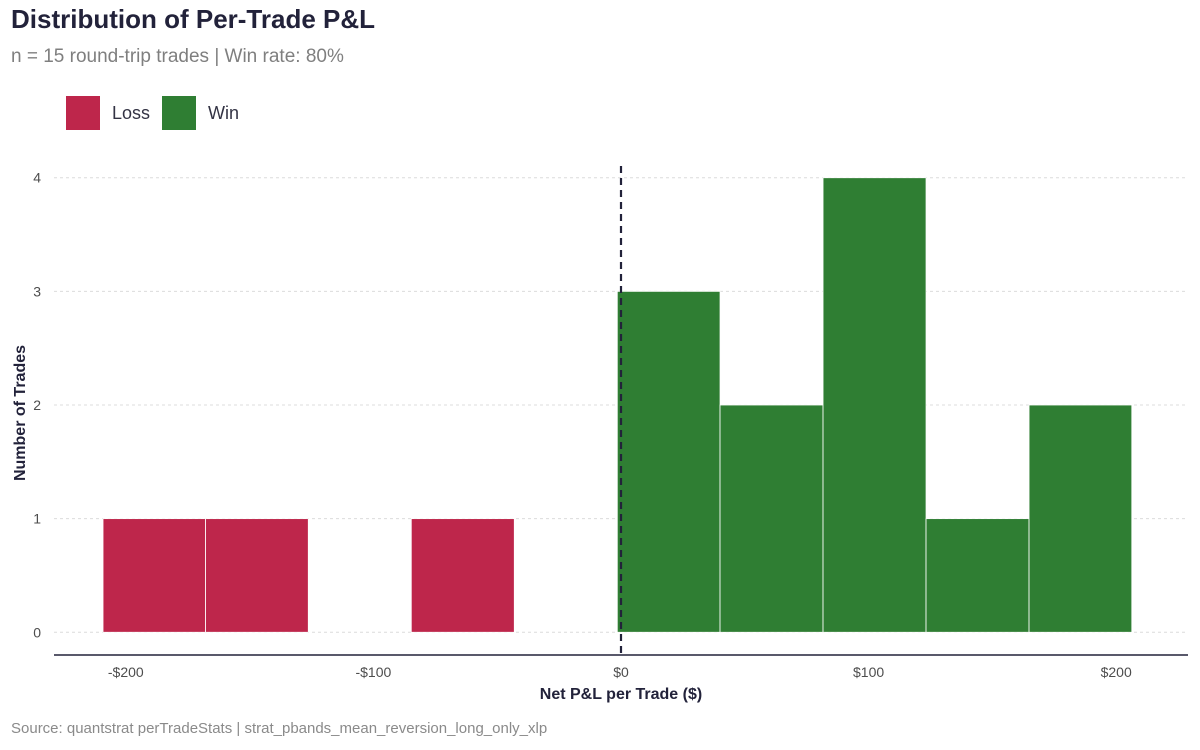 The image size is (1200, 750). What do you see at coordinates (200, 113) in the screenshot?
I see `legend-item-win: Win` at bounding box center [200, 113].